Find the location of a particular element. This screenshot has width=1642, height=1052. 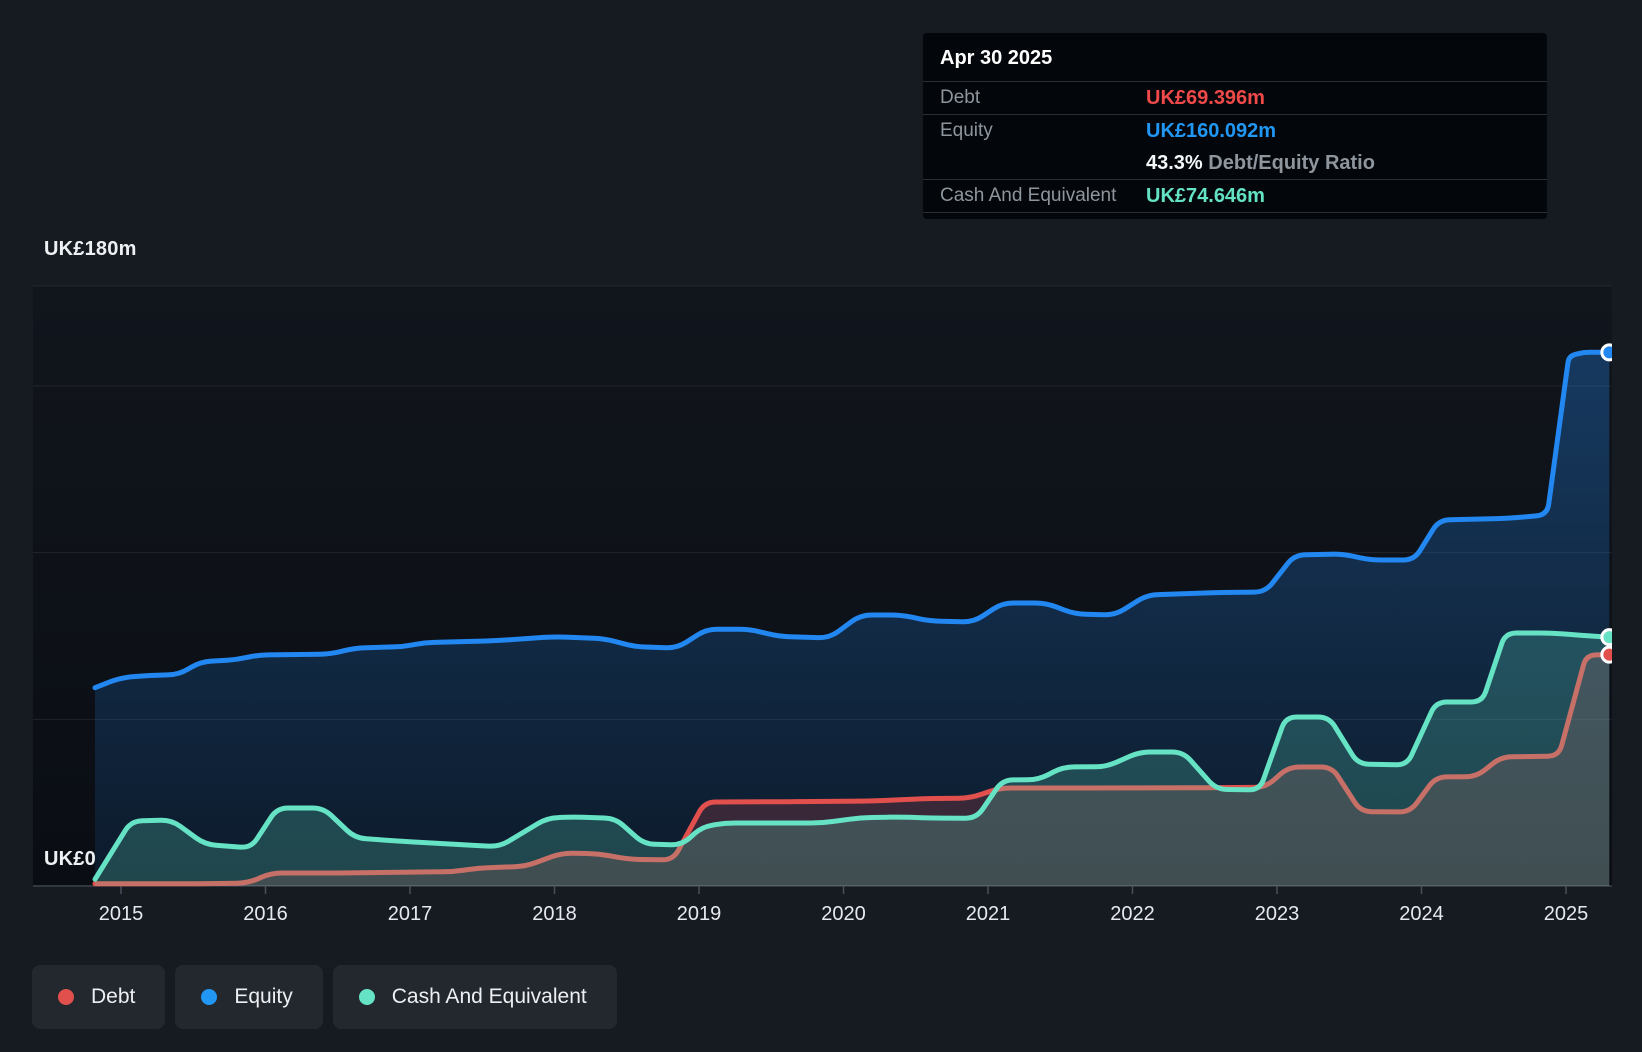

x-axis-label-2022: 2022 is located at coordinates (1132, 914).